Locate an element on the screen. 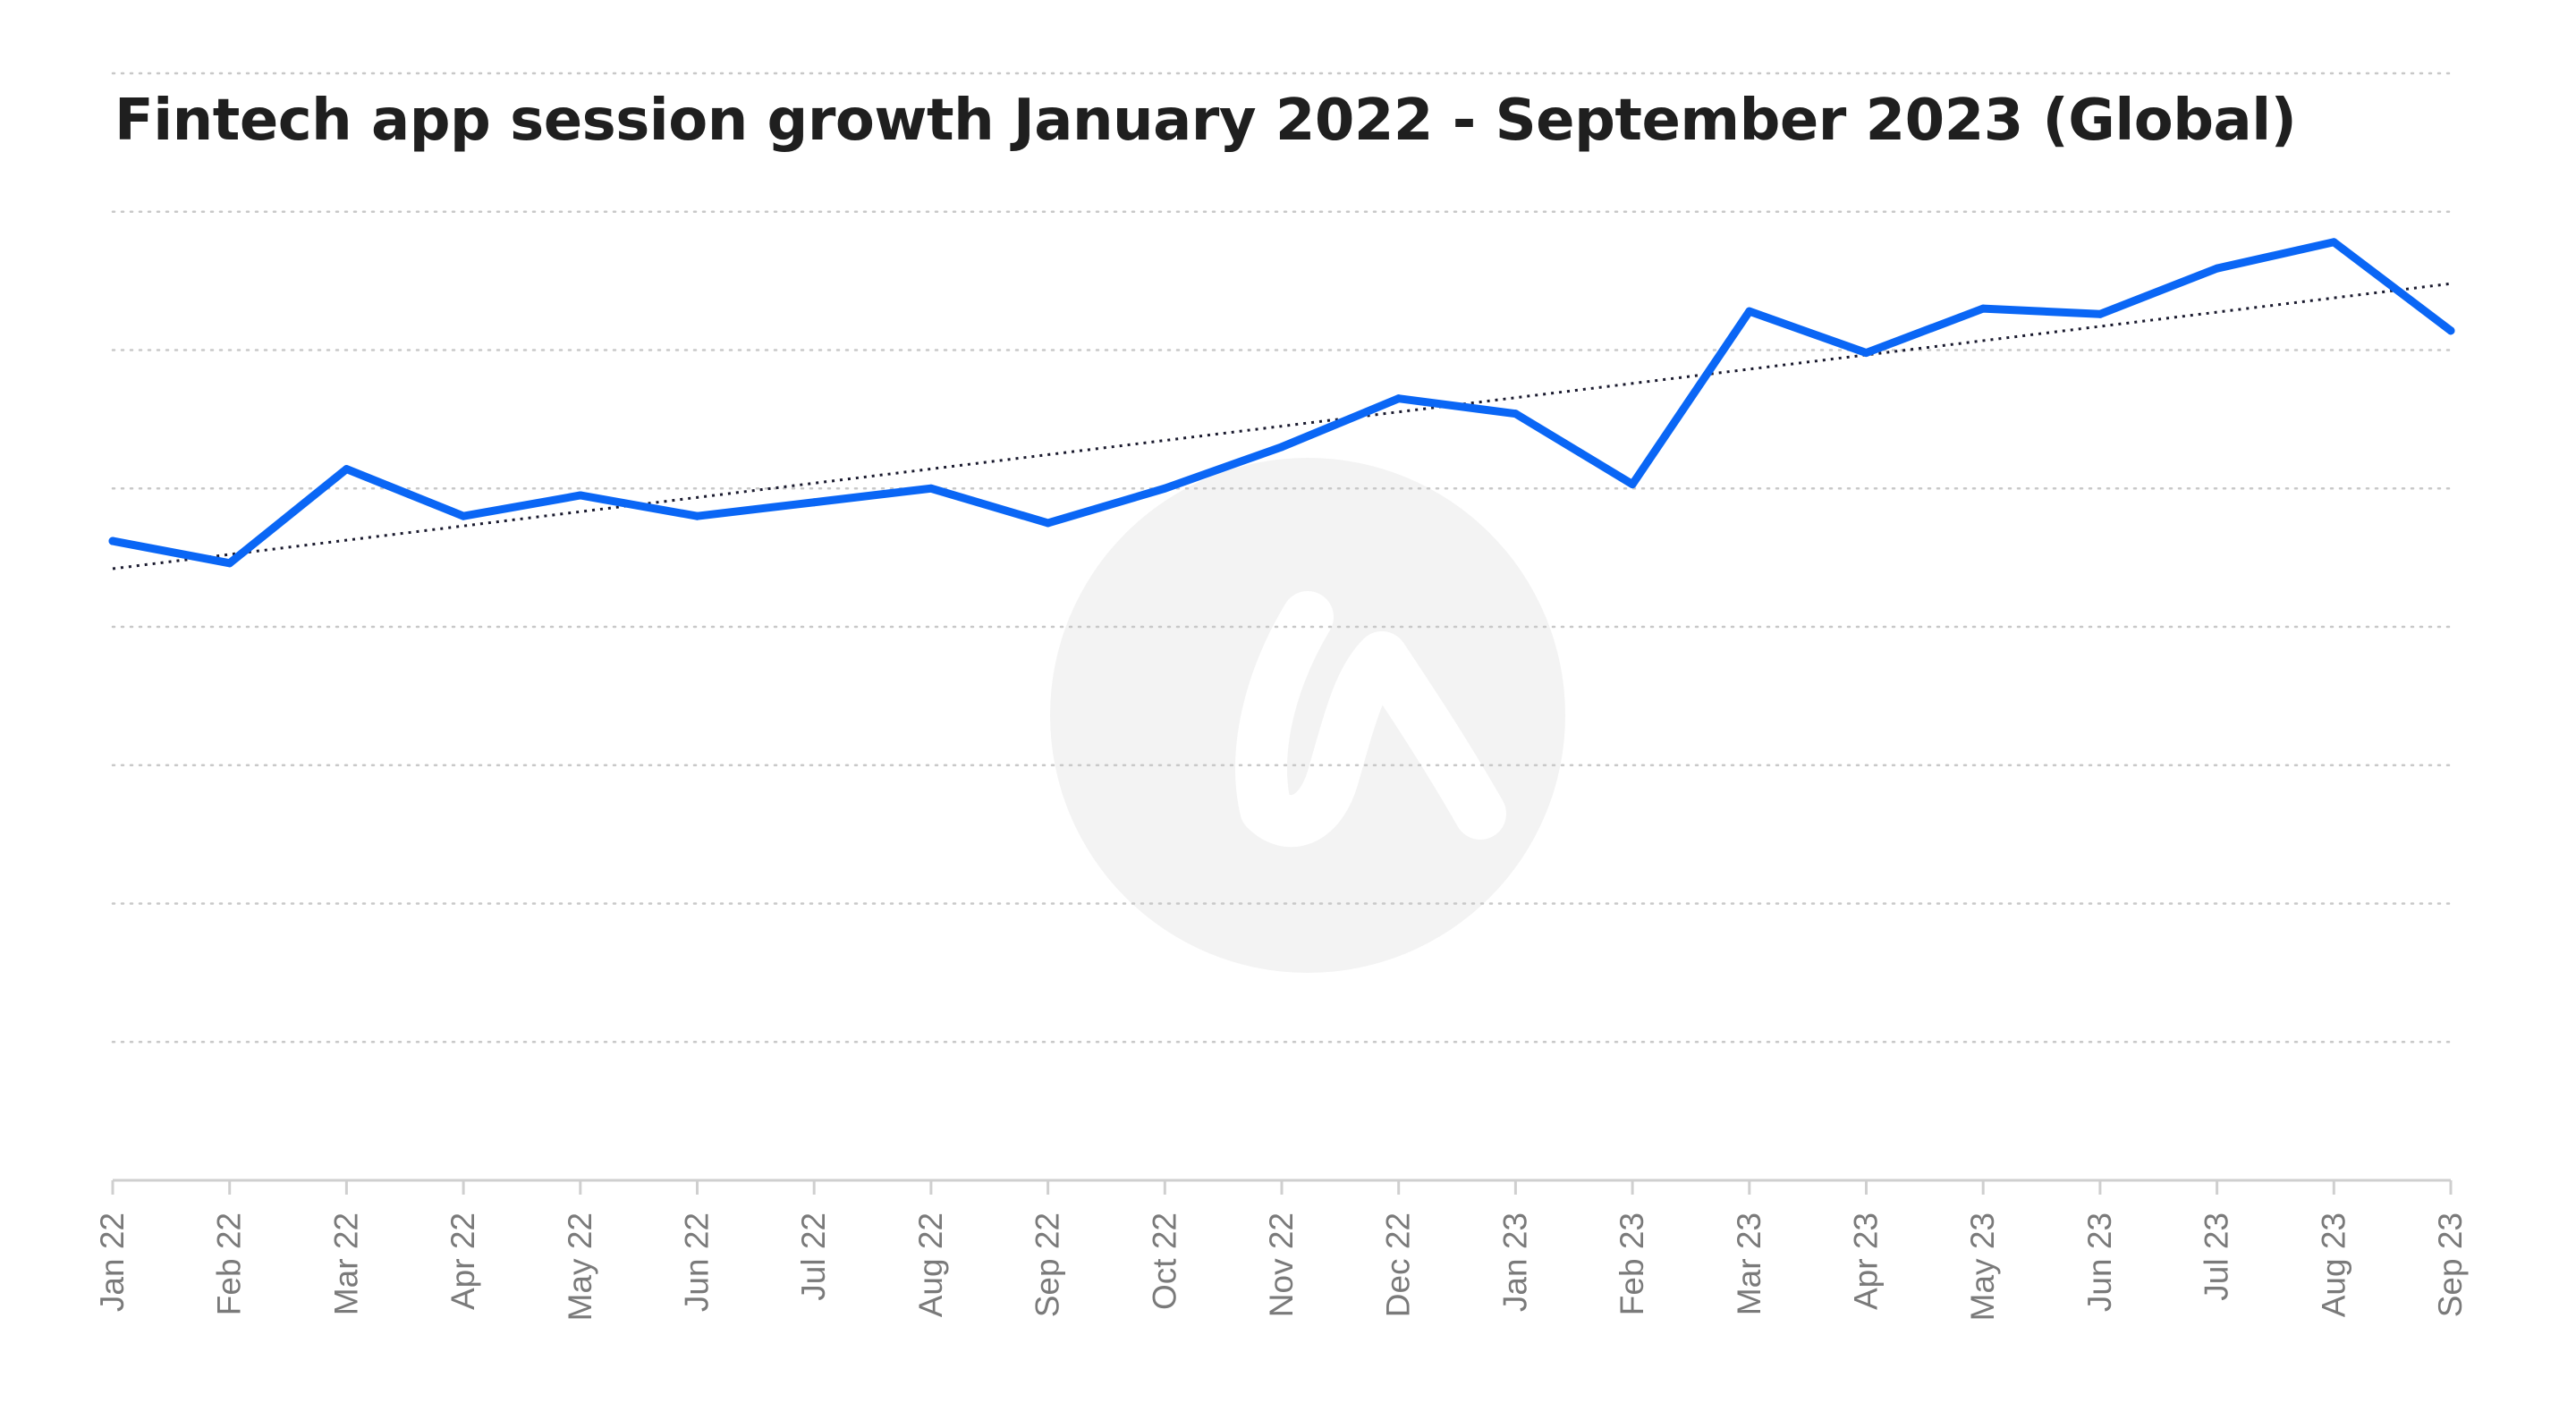  watermark-circle is located at coordinates (1307, 715).